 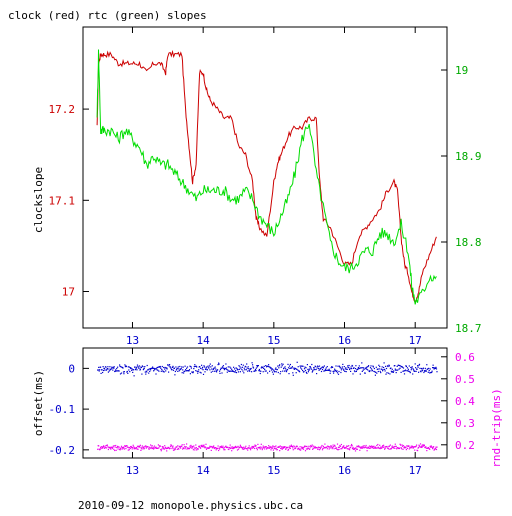 What do you see at coordinates (62, 409) in the screenshot?
I see `left-tick-label: -0.1` at bounding box center [62, 409].